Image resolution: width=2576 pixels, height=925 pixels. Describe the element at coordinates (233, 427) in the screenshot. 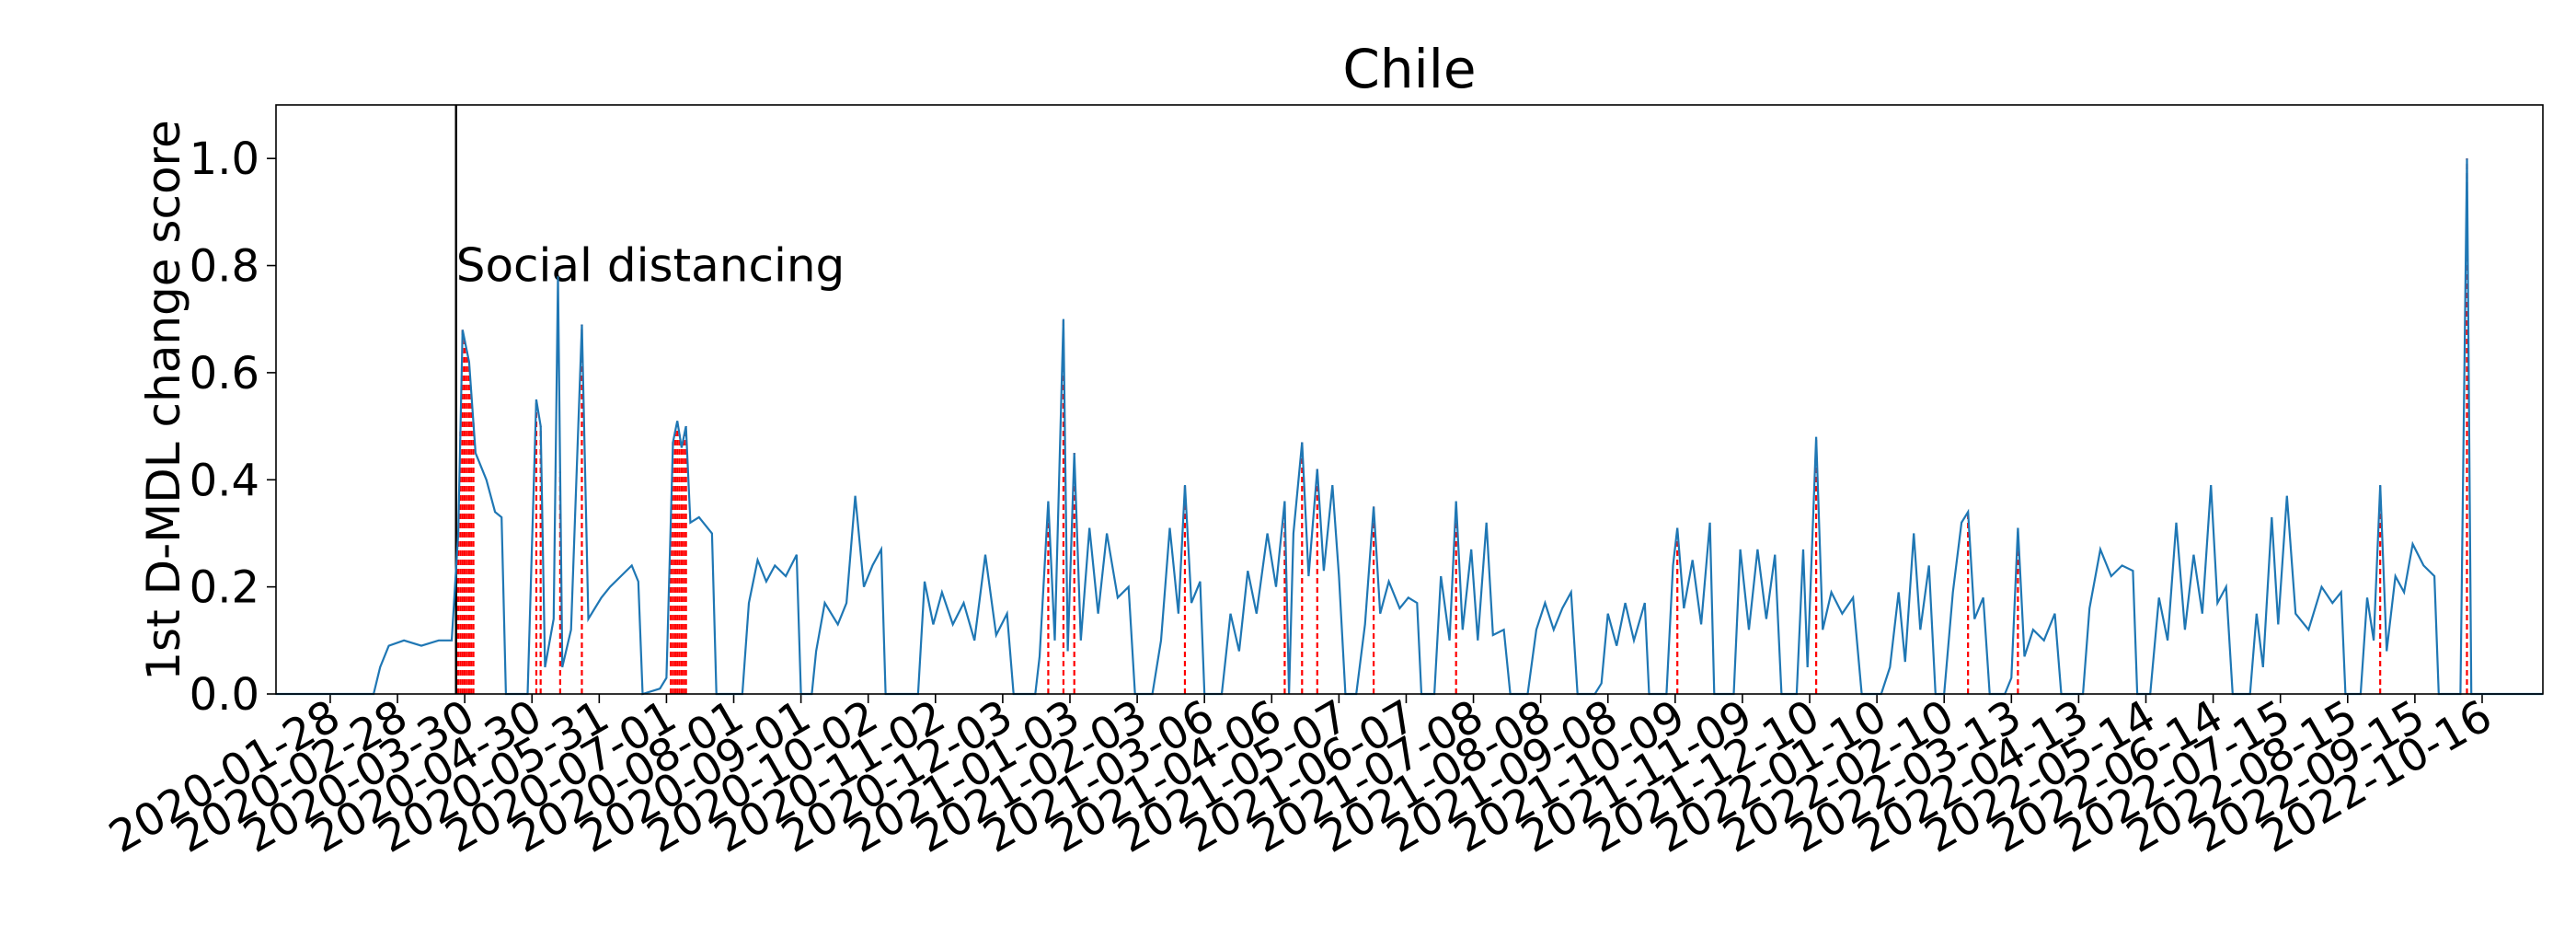

I see `y-axis-ticks: 0.0 0.2 0.4 0.6 0.8 1.0` at that location.